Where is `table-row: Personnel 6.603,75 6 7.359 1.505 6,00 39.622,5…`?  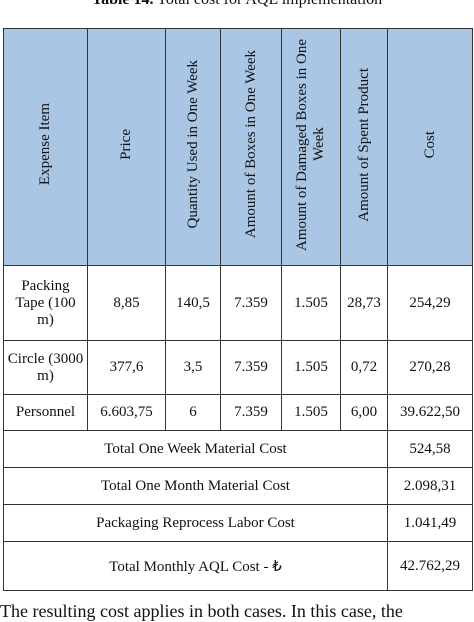
table-row: Personnel 6.603,75 6 7.359 1.505 6,00 39.622,5… is located at coordinates (238, 412).